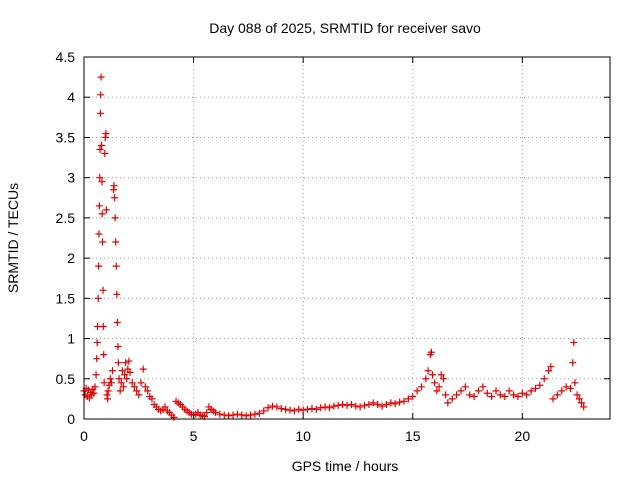 This screenshot has height=480, width=640. I want to click on x-tick-label: 5, so click(194, 436).